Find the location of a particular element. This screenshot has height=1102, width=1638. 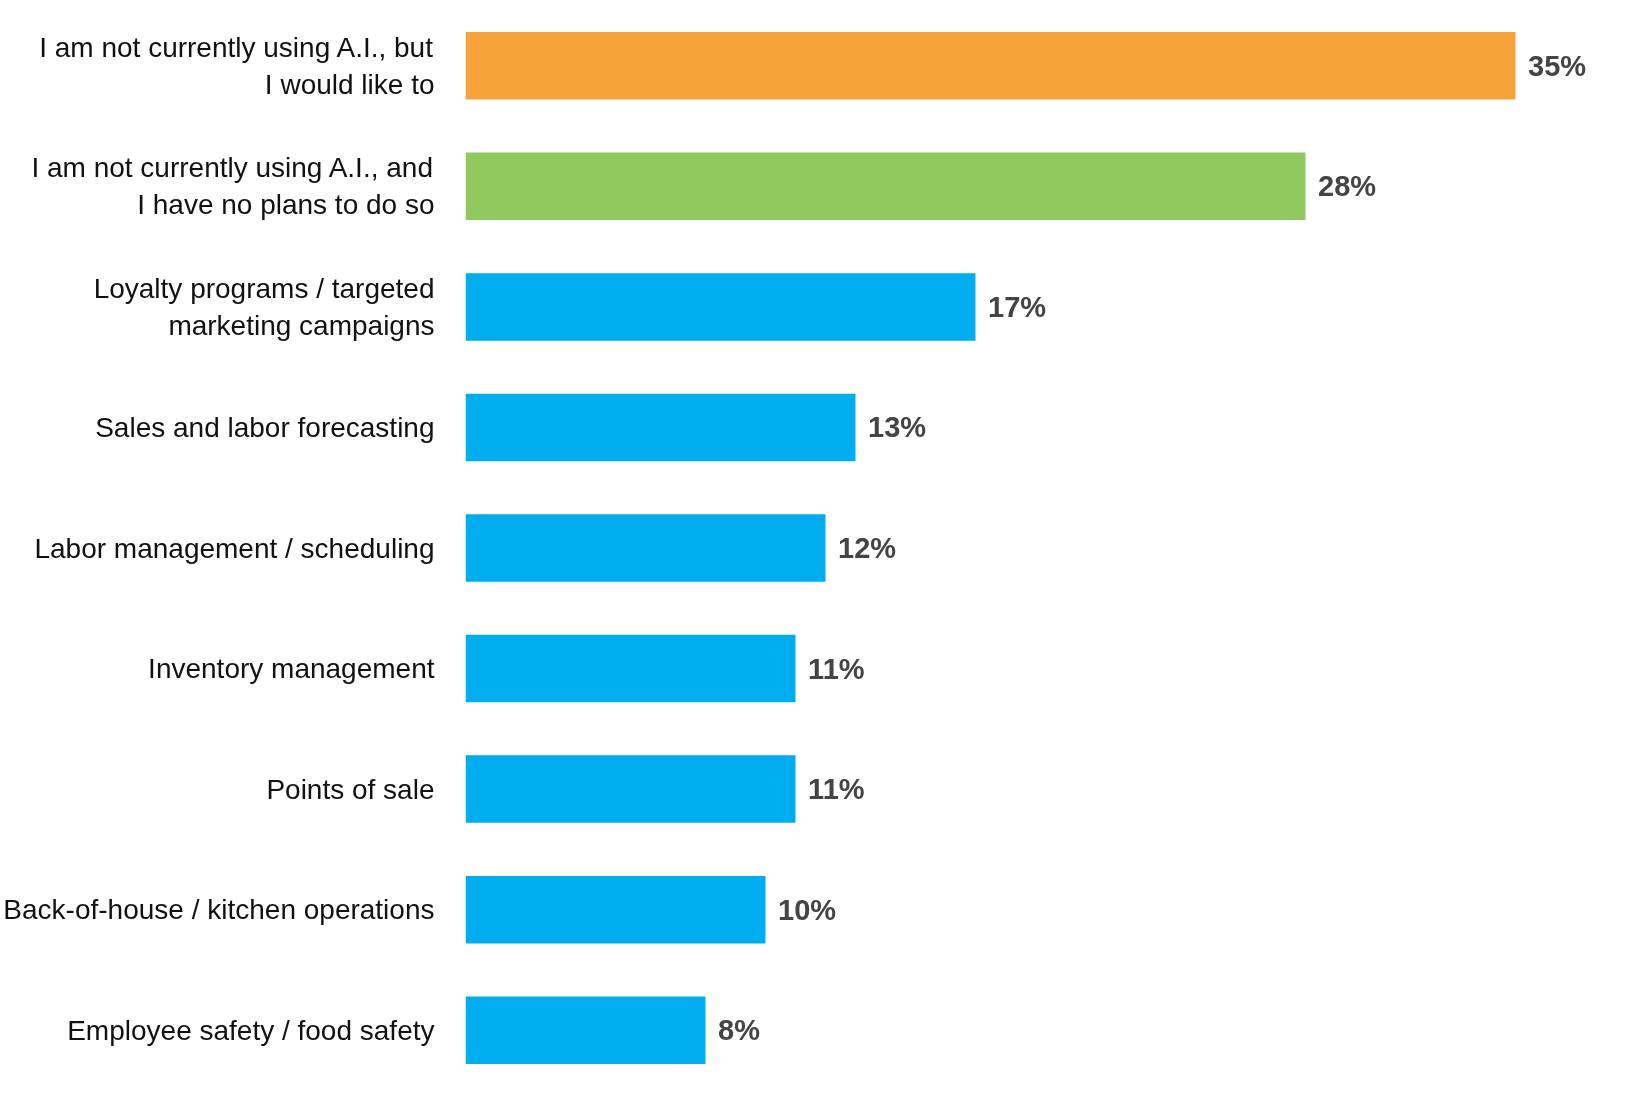

y-tick-label: Labor management / scheduling is located at coordinates (234, 548).